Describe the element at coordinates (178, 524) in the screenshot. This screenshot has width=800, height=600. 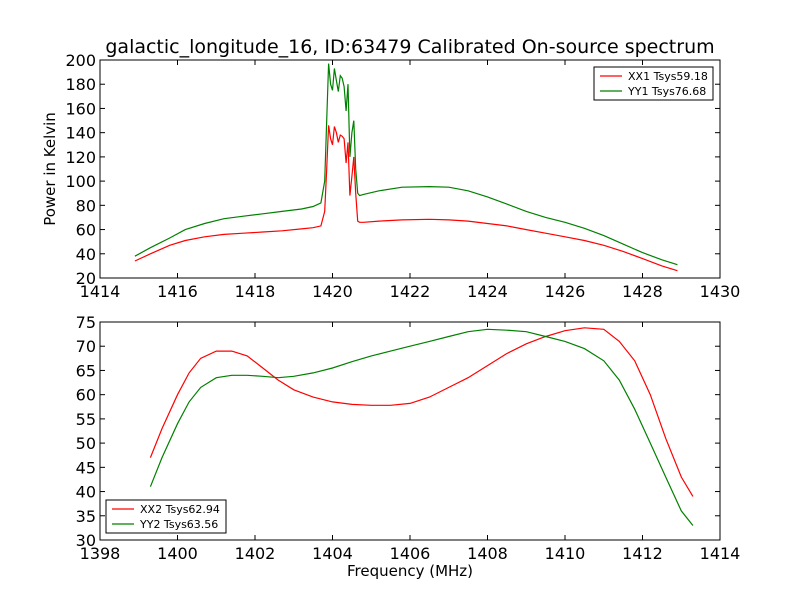
I see `legend-entry: YY2 Tsys63.56` at that location.